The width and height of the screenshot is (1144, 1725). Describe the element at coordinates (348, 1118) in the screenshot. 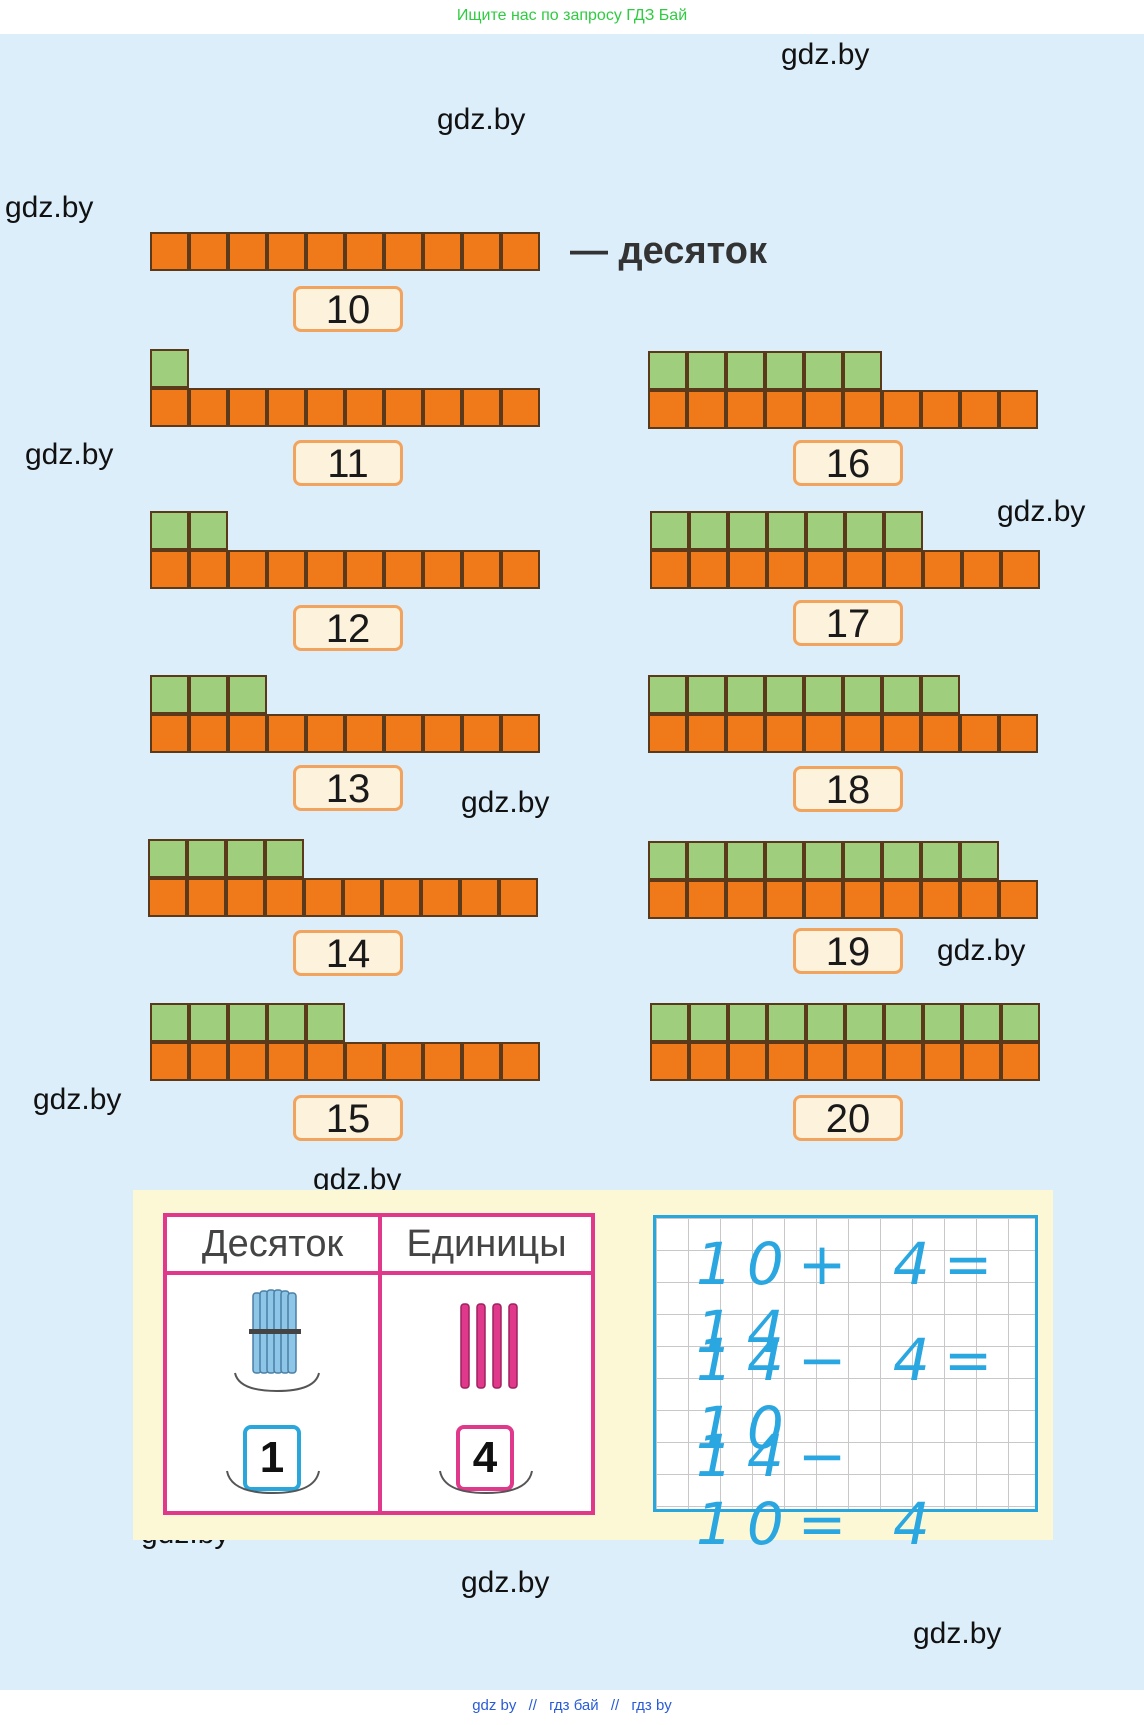

I see `number-box-15: 15` at that location.